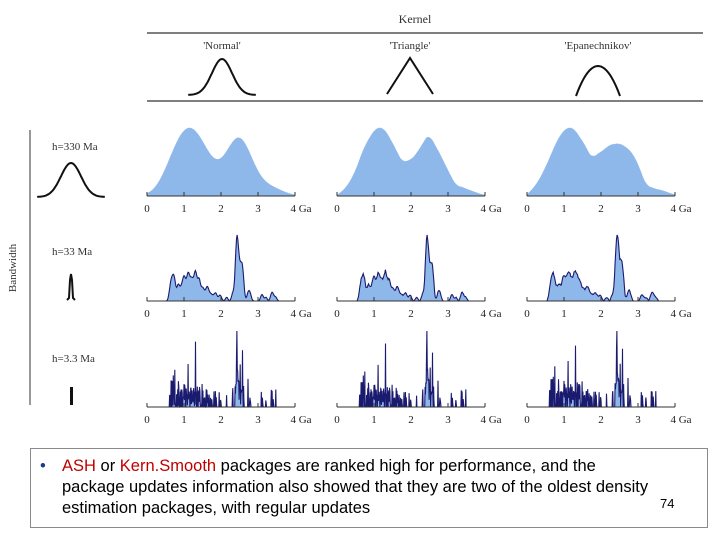 Image resolution: width=720 pixels, height=540 pixels. What do you see at coordinates (680, 209) in the screenshot?
I see `tick-label-3-1-4: 4 Ga` at bounding box center [680, 209].